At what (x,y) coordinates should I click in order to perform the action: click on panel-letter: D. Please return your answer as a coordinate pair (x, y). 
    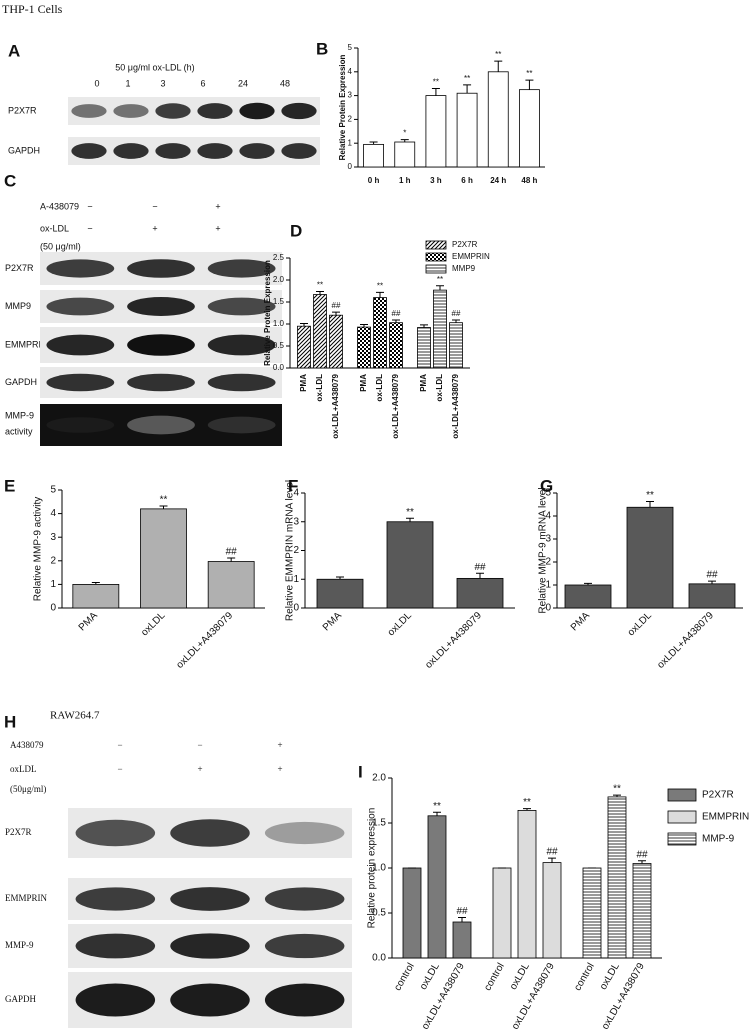
    Looking at the image, I should click on (296, 230).